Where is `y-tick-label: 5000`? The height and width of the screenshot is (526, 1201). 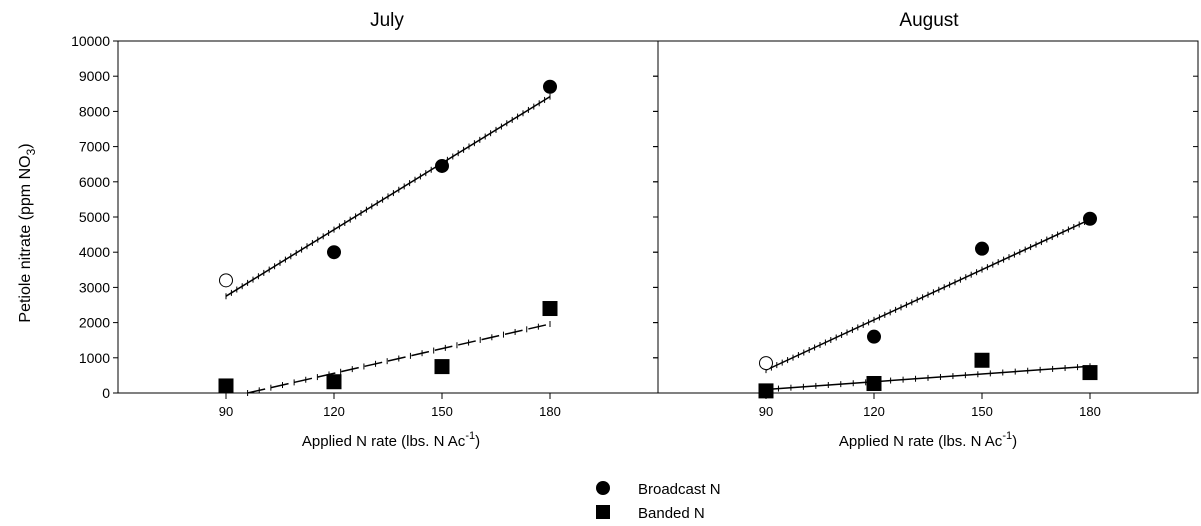
y-tick-label: 5000 is located at coordinates (94, 217).